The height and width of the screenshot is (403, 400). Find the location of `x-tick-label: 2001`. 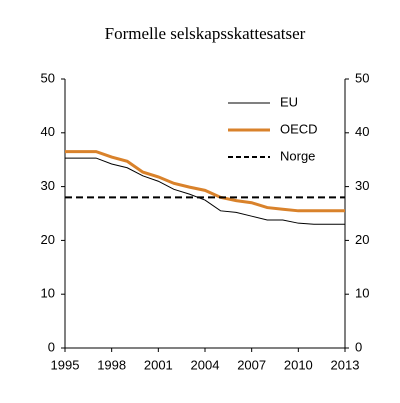

x-tick-label: 2001 is located at coordinates (158, 364).